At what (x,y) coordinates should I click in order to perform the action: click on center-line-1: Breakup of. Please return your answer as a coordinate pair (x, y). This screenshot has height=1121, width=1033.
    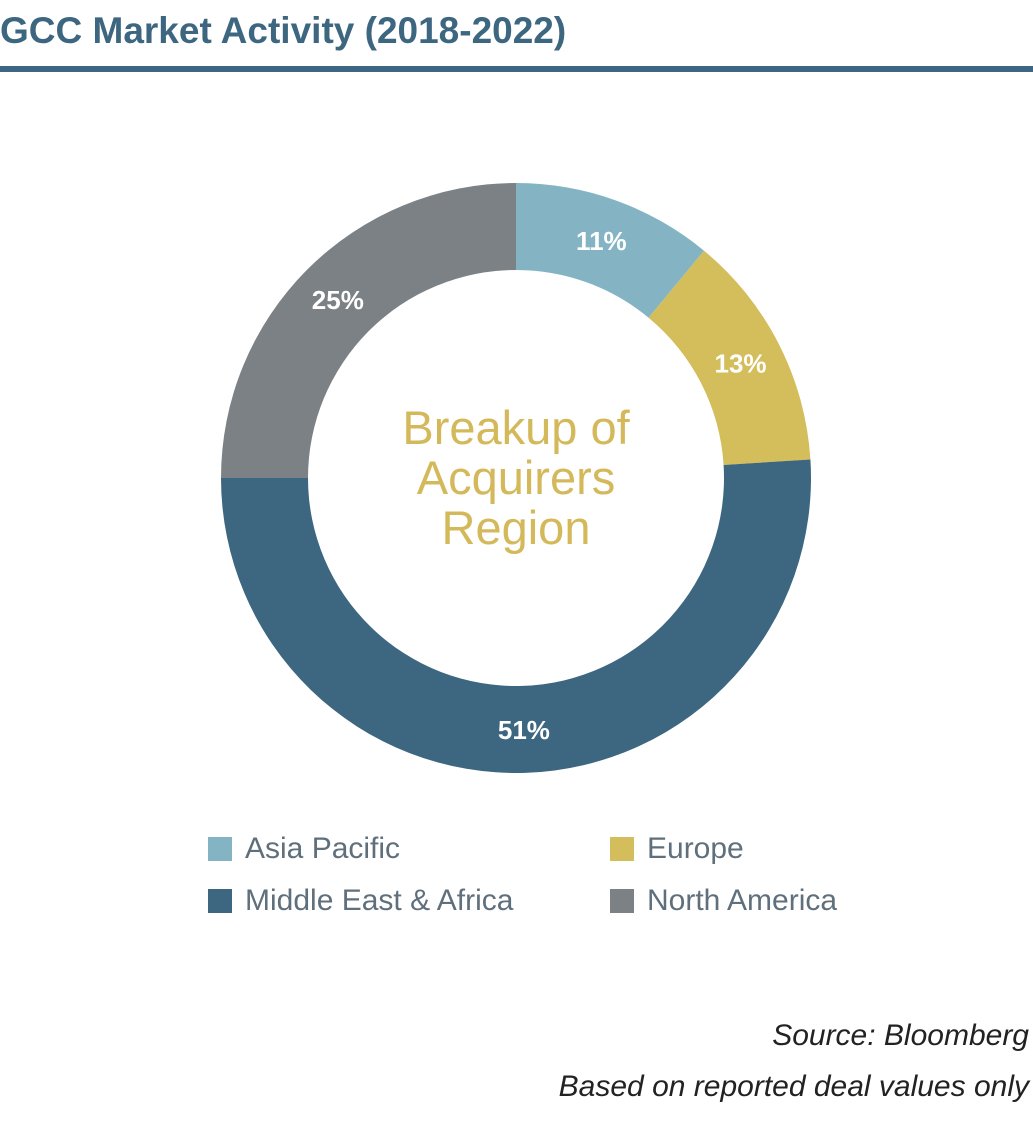
    Looking at the image, I should click on (516, 427).